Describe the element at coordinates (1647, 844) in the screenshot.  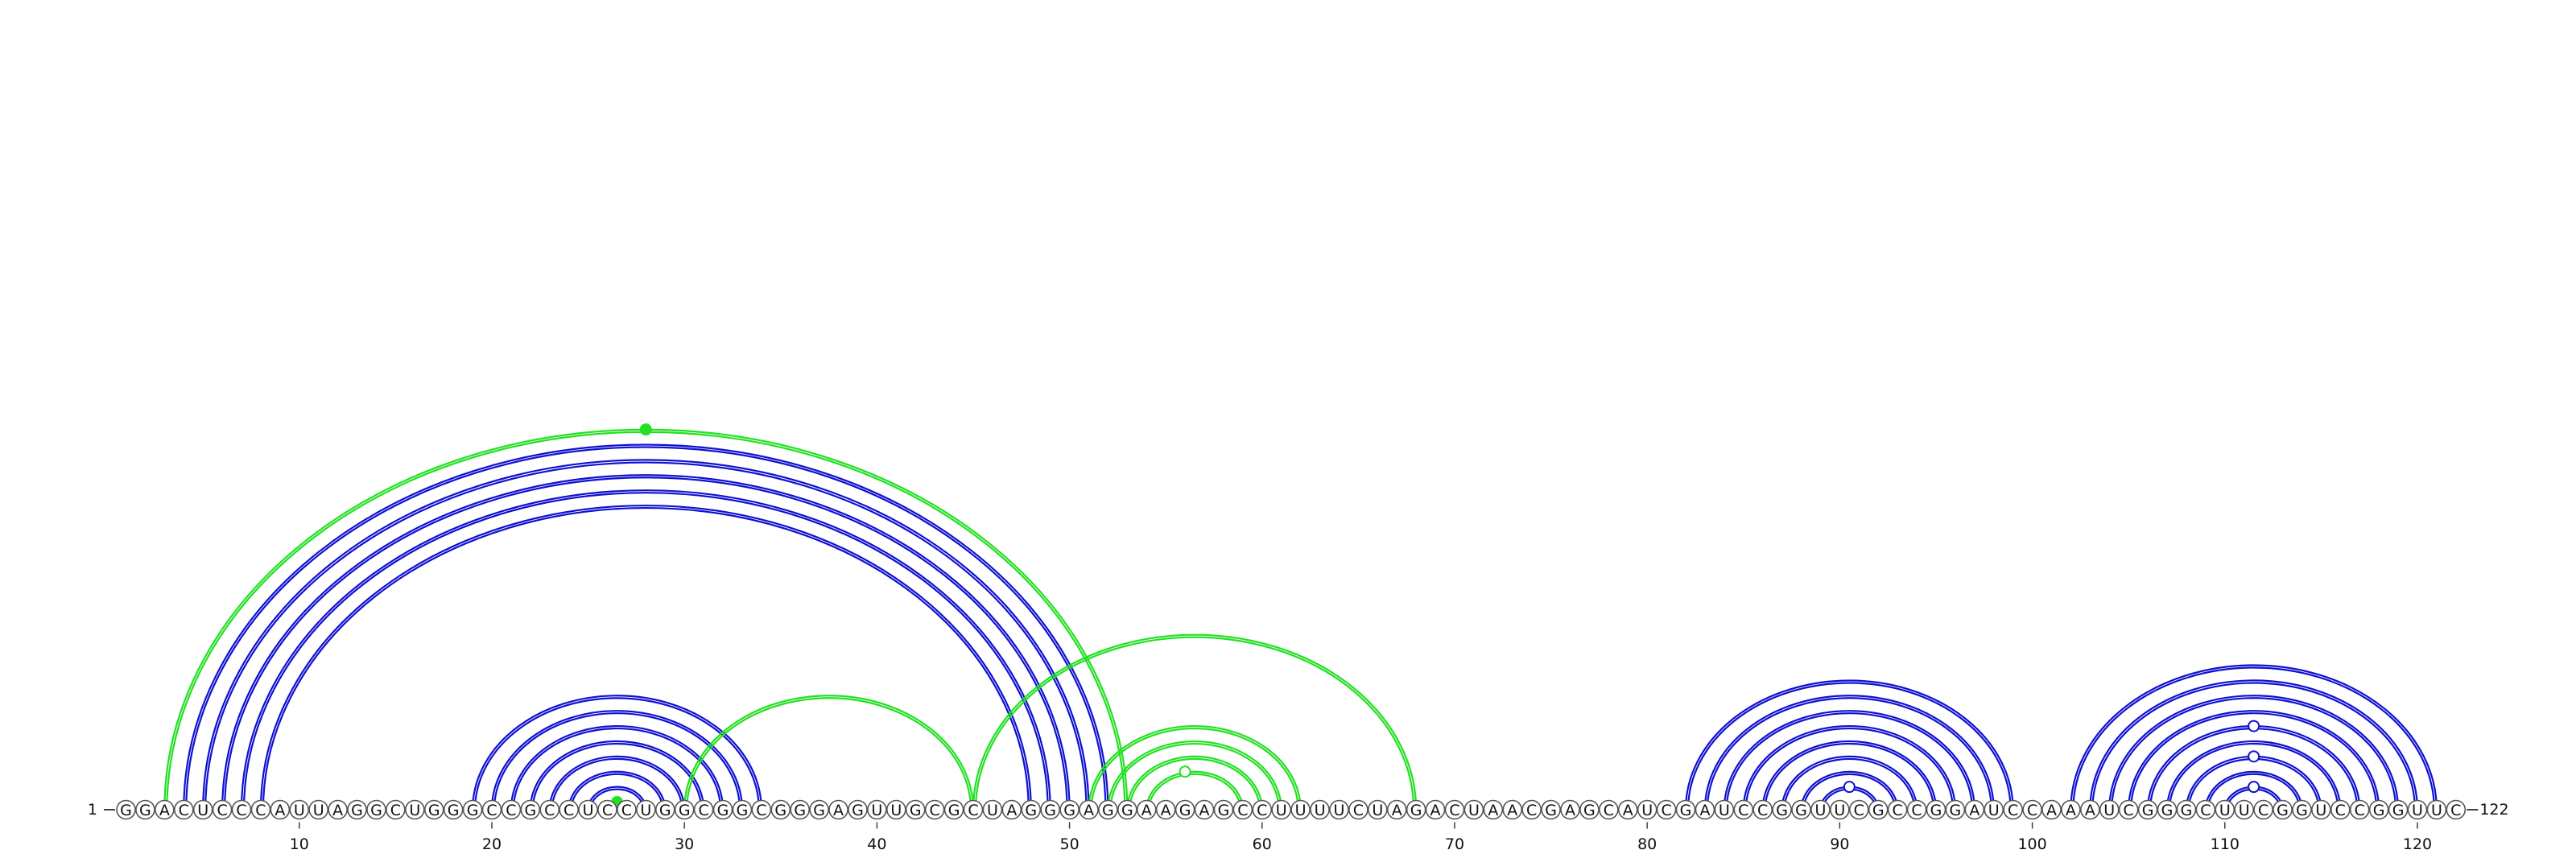
I see `axis-tick-label: 80` at that location.